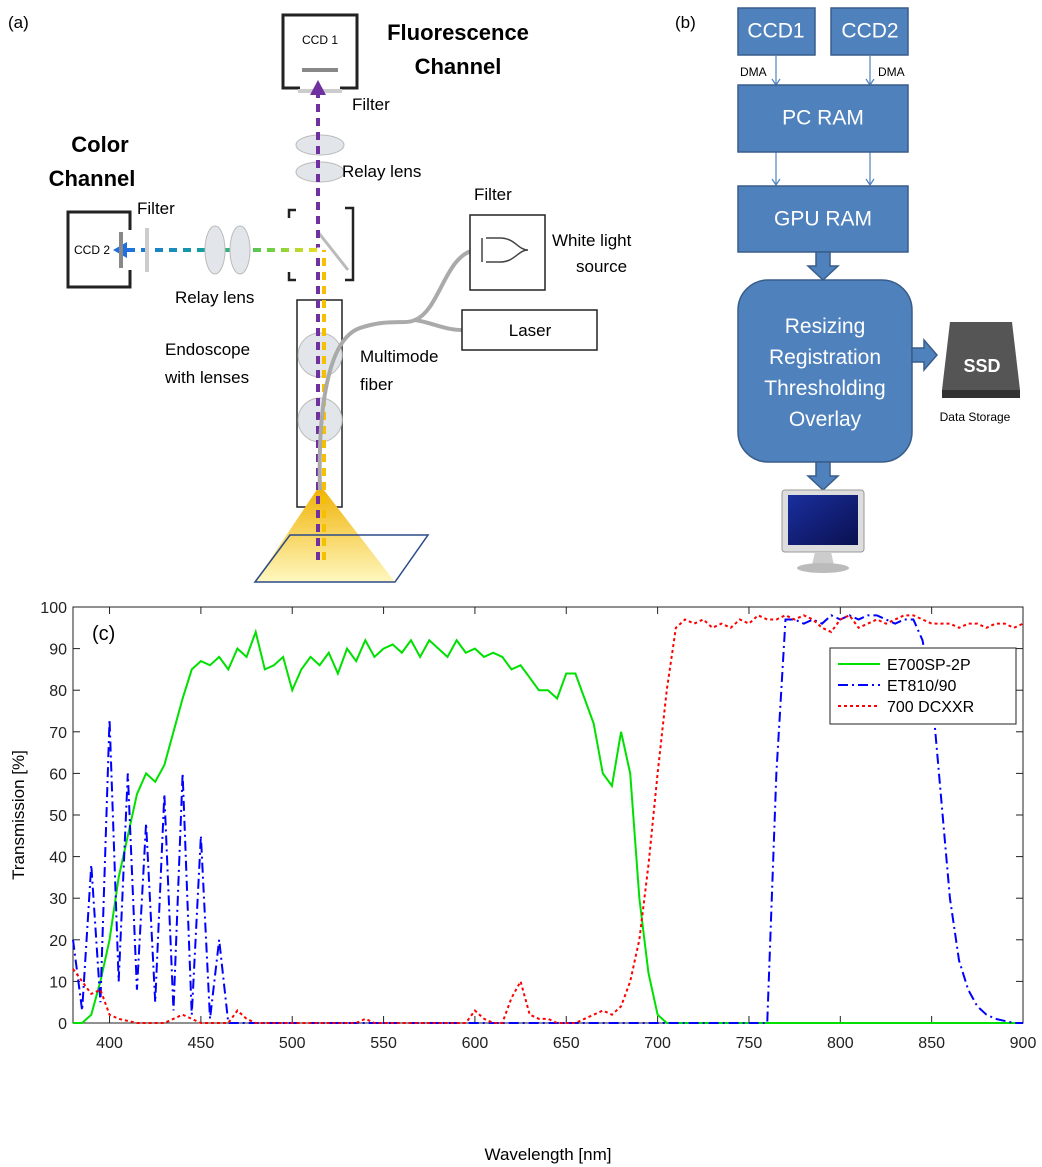 The image size is (1042, 1167). Describe the element at coordinates (930, 707) in the screenshot. I see `legend-label: 700 DCXXR` at that location.